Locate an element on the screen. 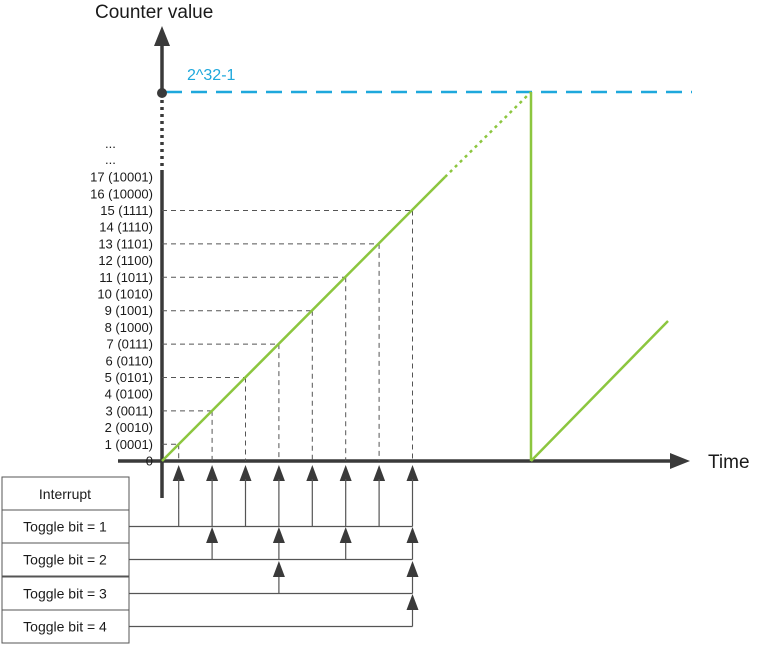 This screenshot has width=761, height=646. y-tick-label: 14 (1110) is located at coordinates (126, 227).